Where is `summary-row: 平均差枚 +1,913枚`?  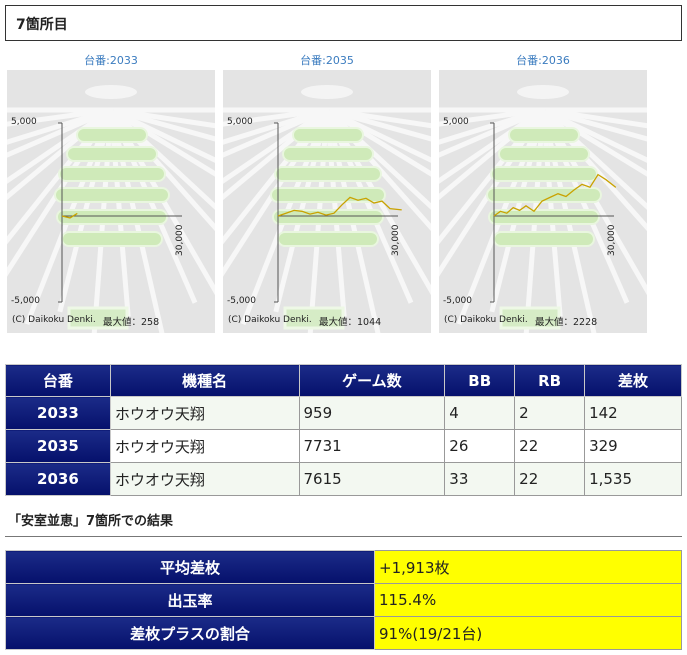 summary-row: 平均差枚 +1,913枚 is located at coordinates (343, 567).